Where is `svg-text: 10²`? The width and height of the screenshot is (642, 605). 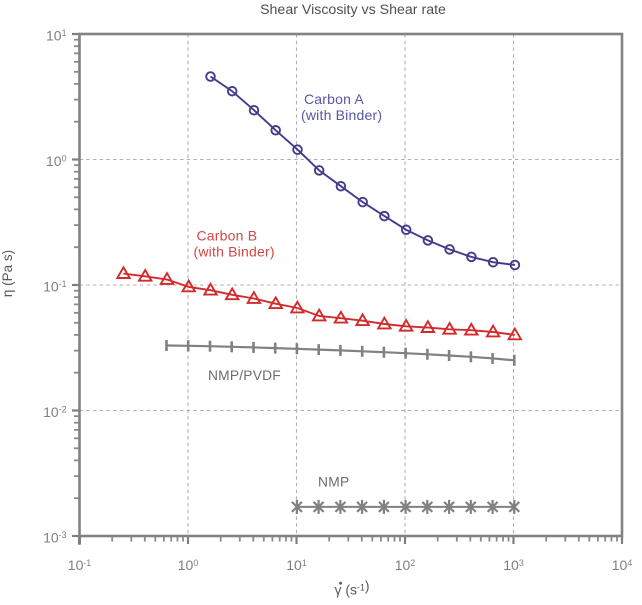
svg-text: 10² is located at coordinates (405, 565).